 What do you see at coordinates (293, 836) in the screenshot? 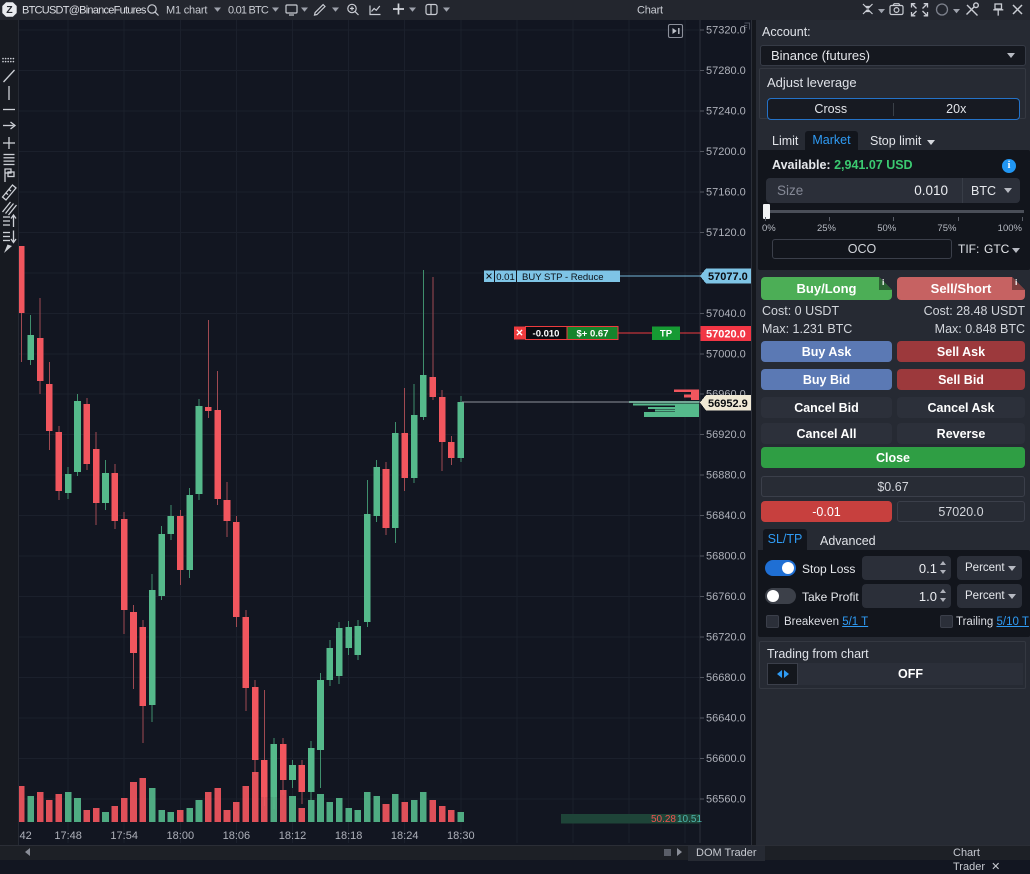
I see `svg-text: 18:12` at bounding box center [293, 836].